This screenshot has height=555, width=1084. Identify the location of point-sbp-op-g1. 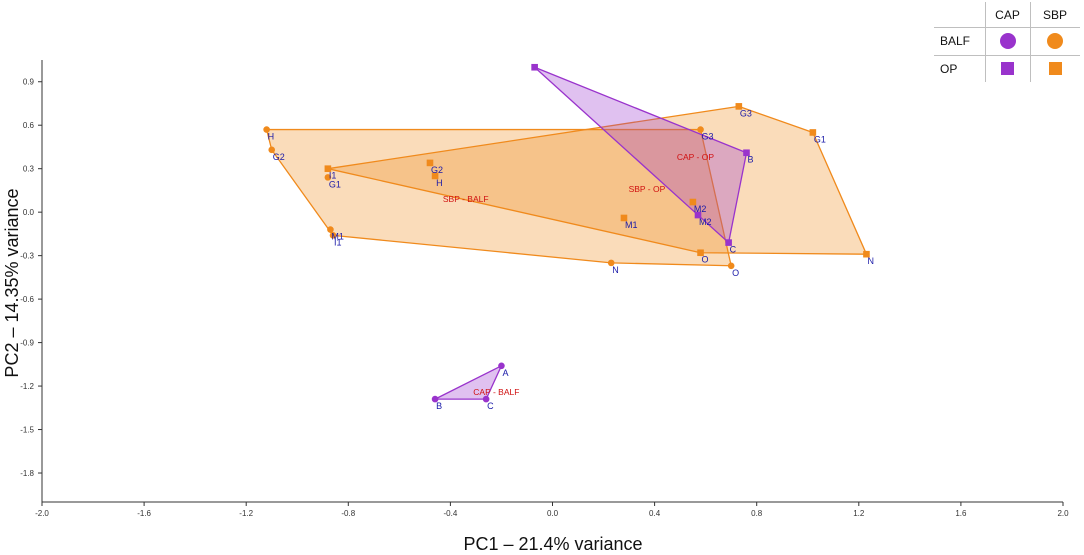
(813, 132).